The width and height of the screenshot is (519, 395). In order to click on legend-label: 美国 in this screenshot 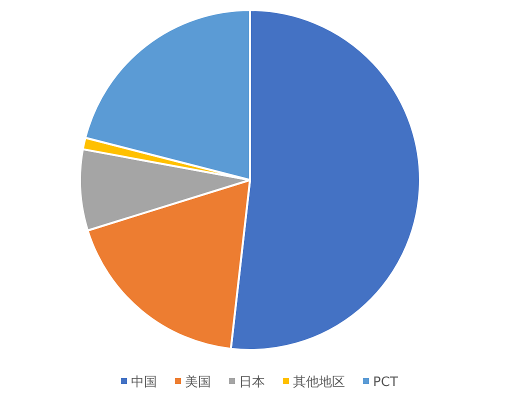, I will do `click(198, 382)`.